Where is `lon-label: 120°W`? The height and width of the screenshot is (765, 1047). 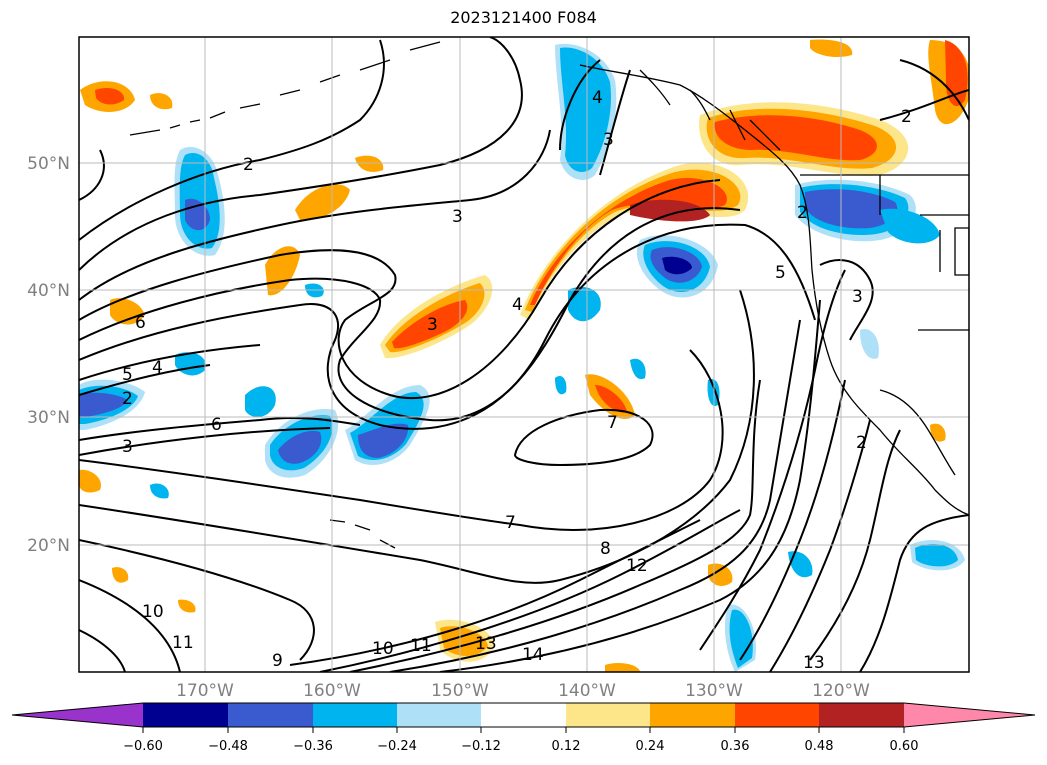 lon-label: 120°W is located at coordinates (841, 691).